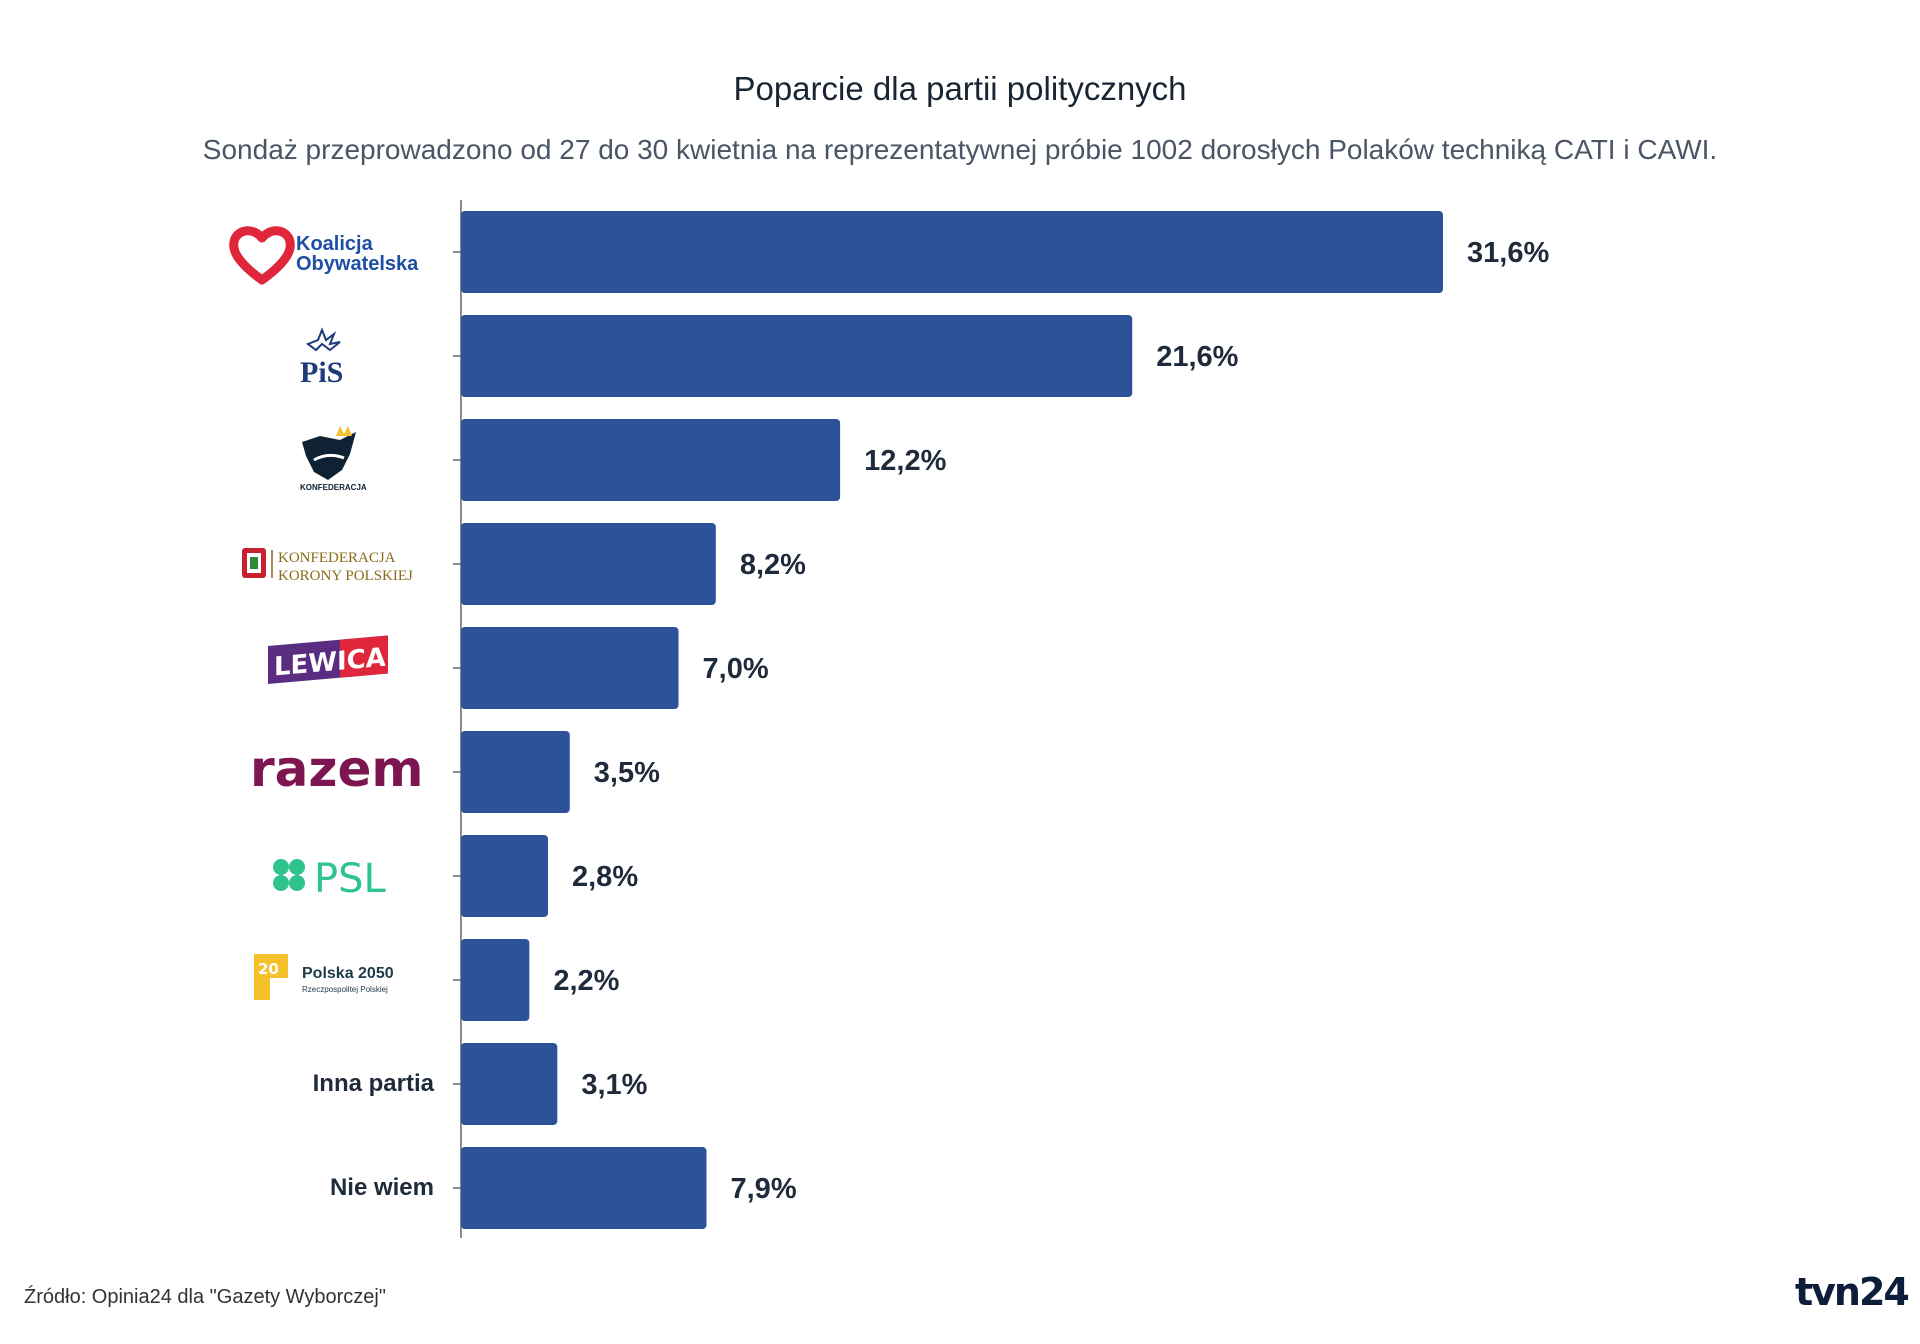 This screenshot has width=1920, height=1344. I want to click on razem-logo-text: razem, so click(337, 769).